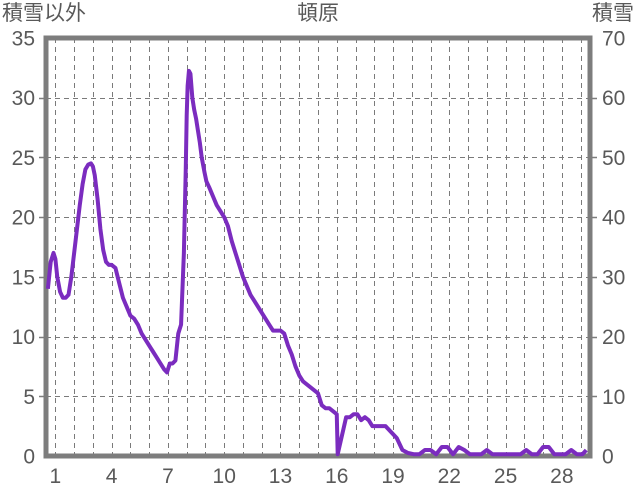  Describe the element at coordinates (613, 397) in the screenshot. I see `right-tick-10: 10` at that location.